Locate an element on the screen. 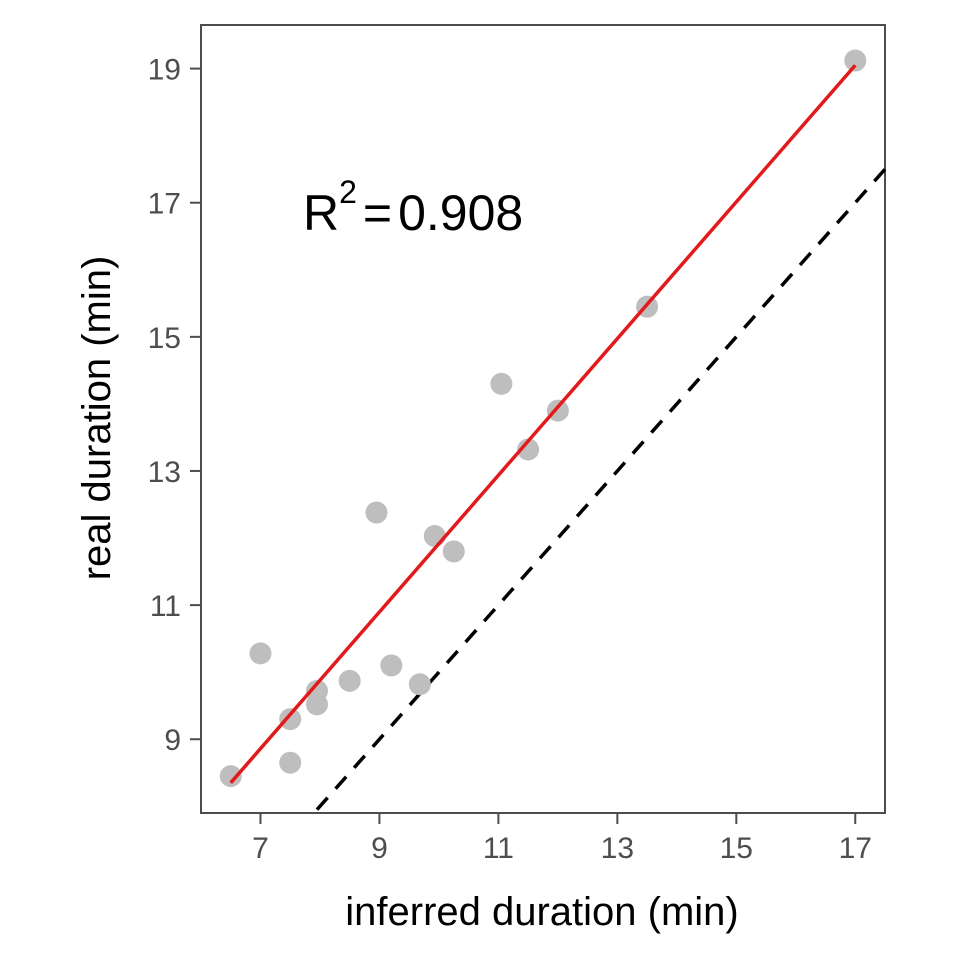 The width and height of the screenshot is (960, 960). y-tick-label: 15 is located at coordinates (164, 338).